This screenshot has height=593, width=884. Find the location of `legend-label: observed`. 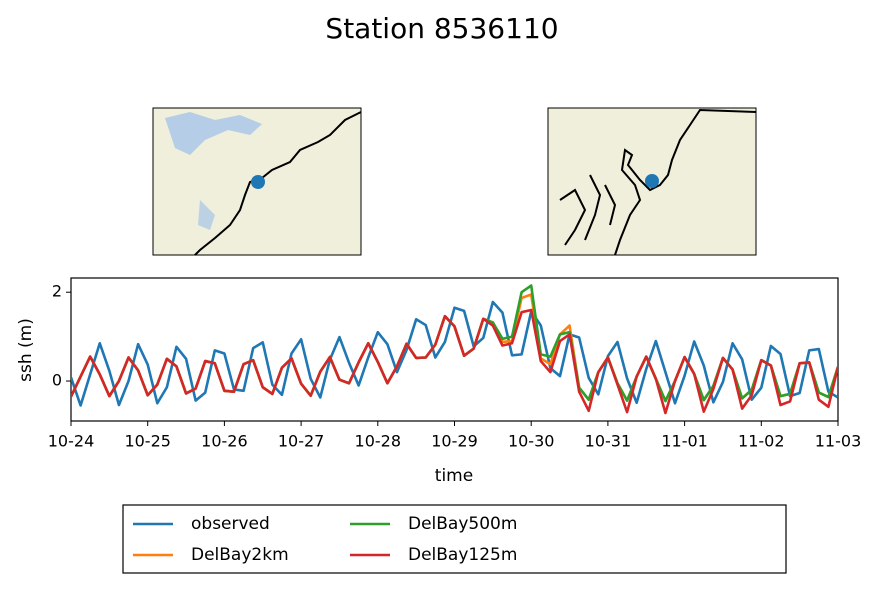

legend-label: observed is located at coordinates (230, 524).